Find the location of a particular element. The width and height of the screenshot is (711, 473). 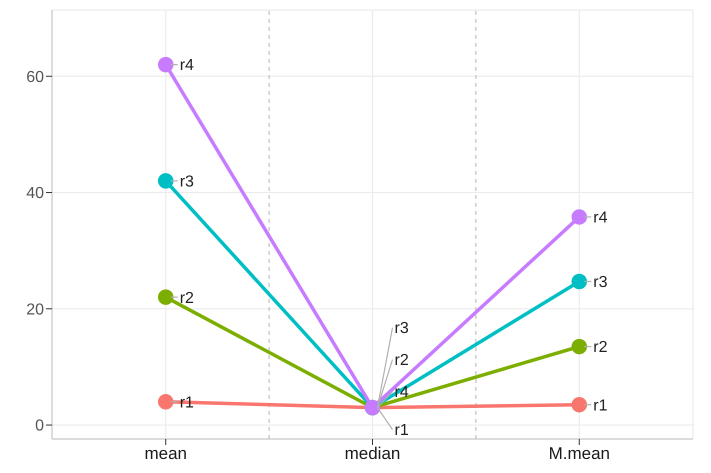

y-tick-label: 0 is located at coordinates (39, 426).